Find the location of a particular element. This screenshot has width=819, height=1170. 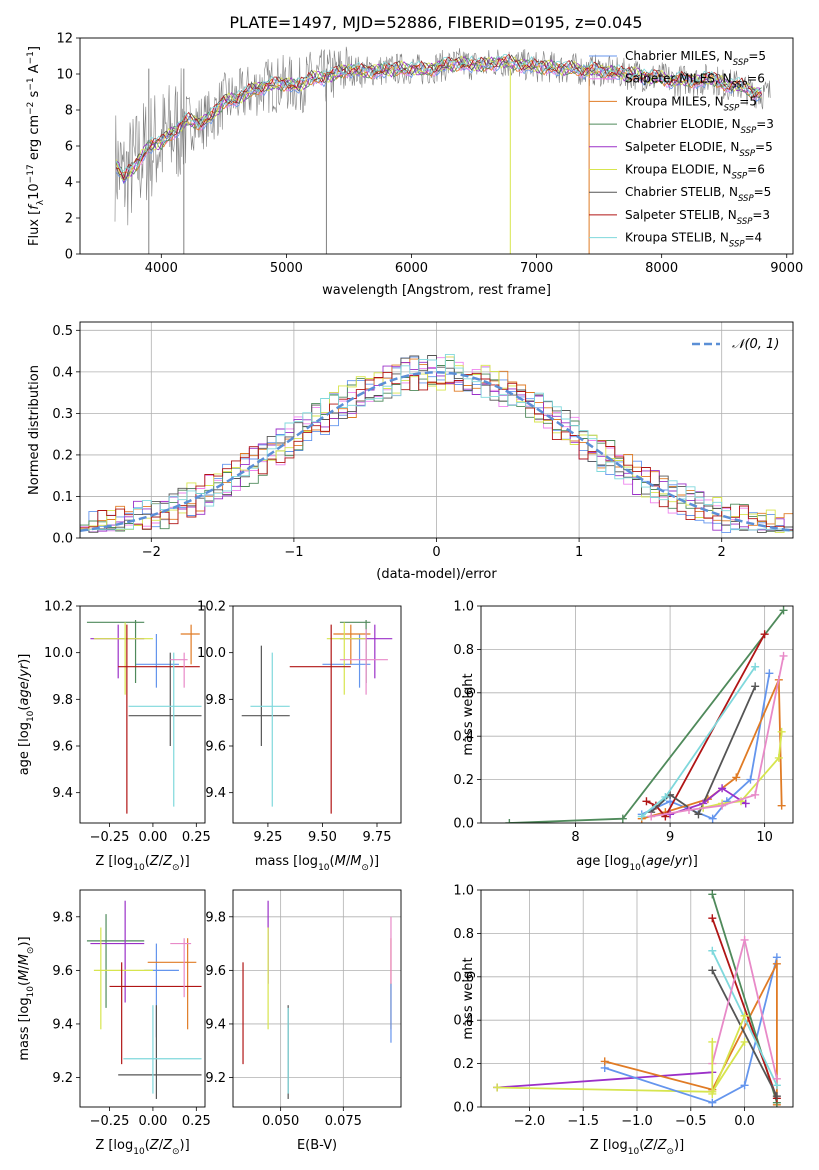

axes-mass-EBV: 0.050 0.075 9.2 9.4 9.6 9.8 E(B-V) is located at coordinates (303, 1021).